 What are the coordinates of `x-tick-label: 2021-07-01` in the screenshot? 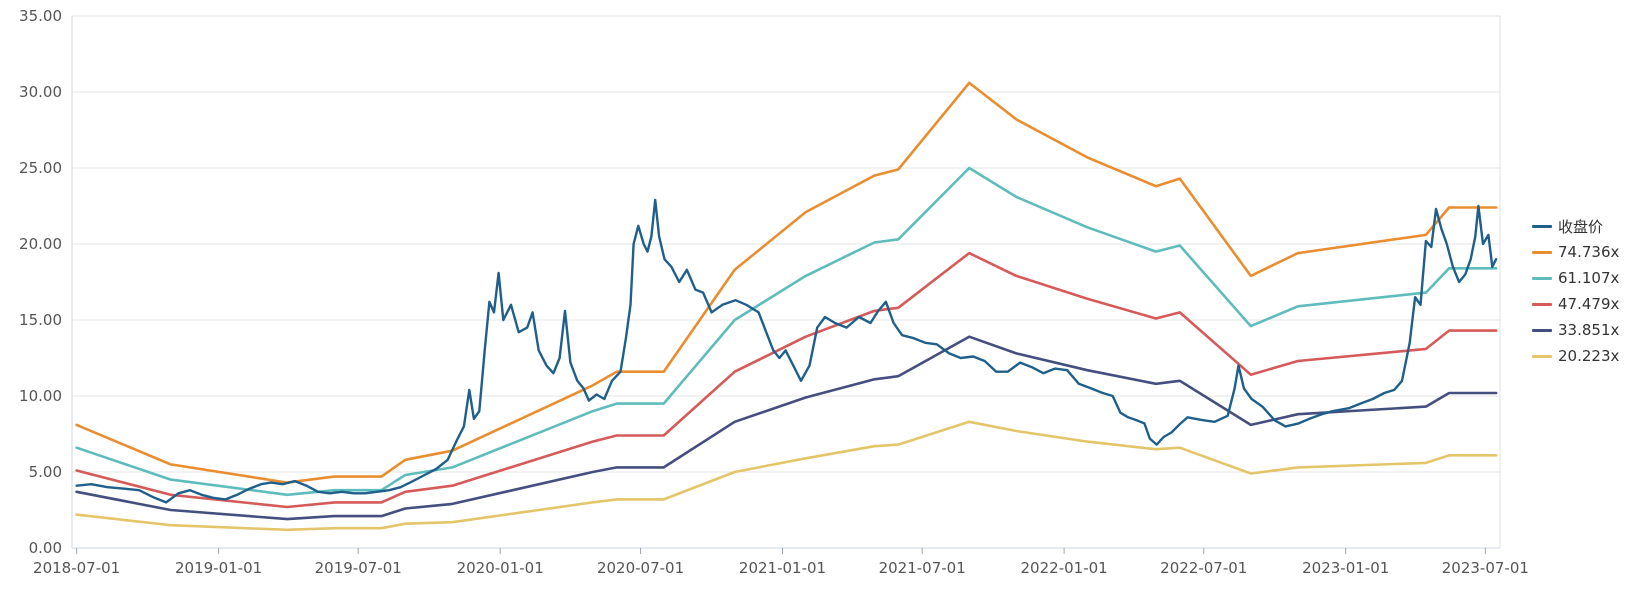 It's located at (922, 568).